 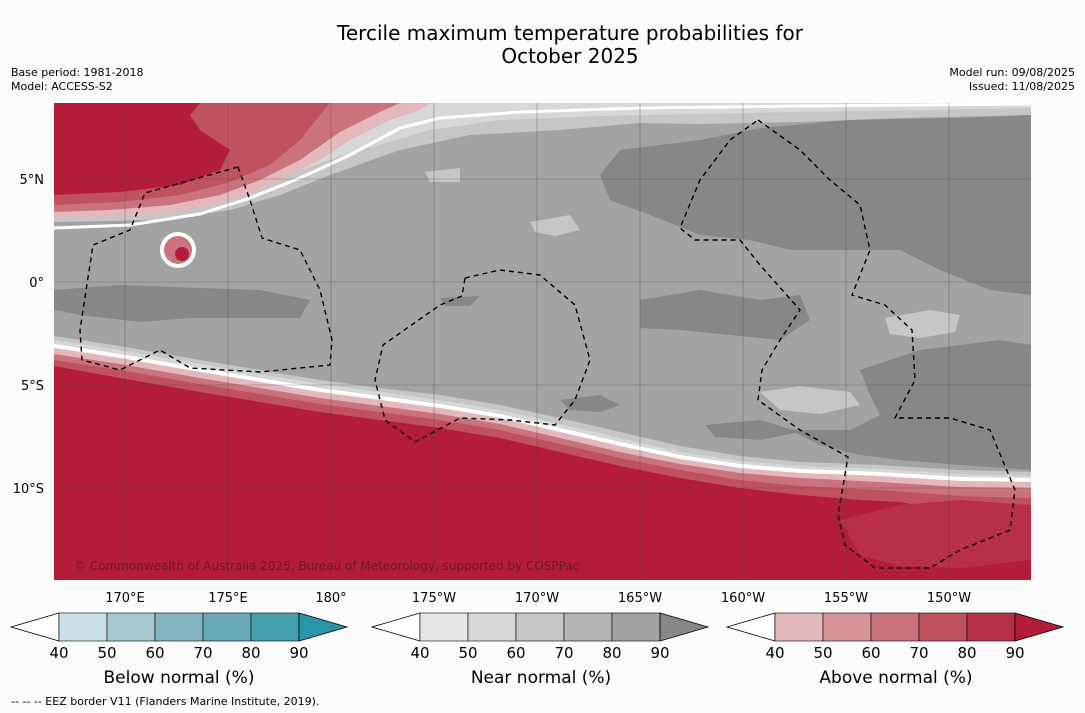 I want to click on colorbar-near-tick-label: 40, so click(x=419, y=653).